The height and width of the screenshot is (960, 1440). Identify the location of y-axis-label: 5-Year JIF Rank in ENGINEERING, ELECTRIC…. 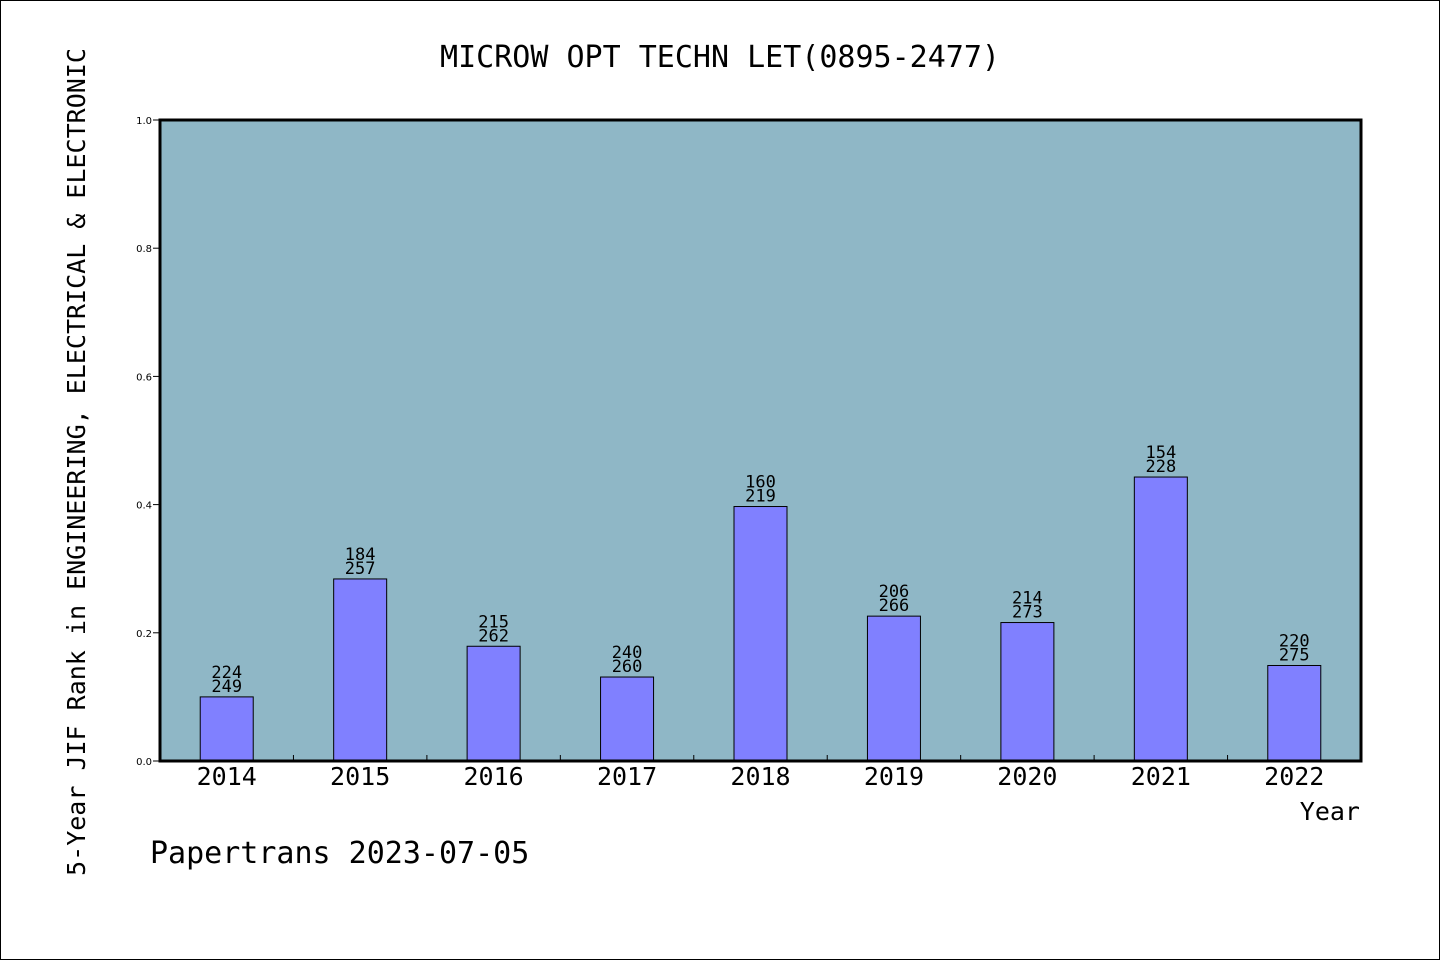
(76, 462).